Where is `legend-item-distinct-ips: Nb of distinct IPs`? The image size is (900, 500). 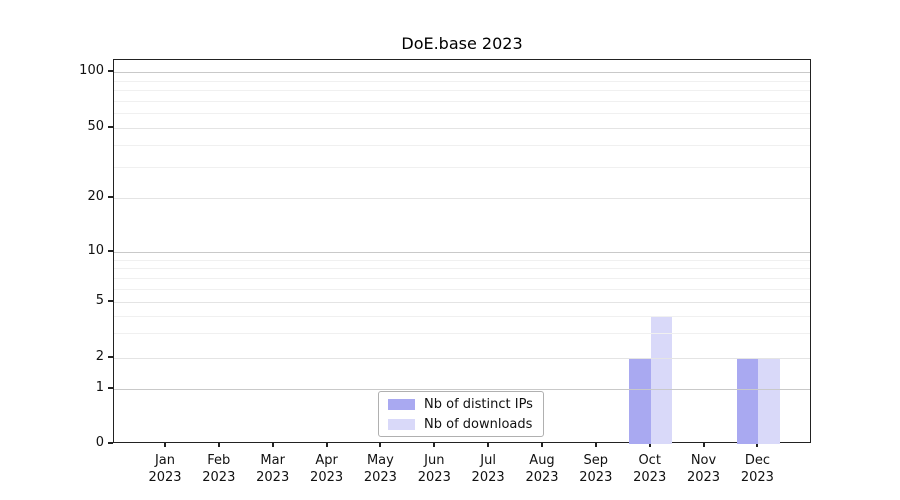
legend-item-distinct-ips: Nb of distinct IPs is located at coordinates (461, 404).